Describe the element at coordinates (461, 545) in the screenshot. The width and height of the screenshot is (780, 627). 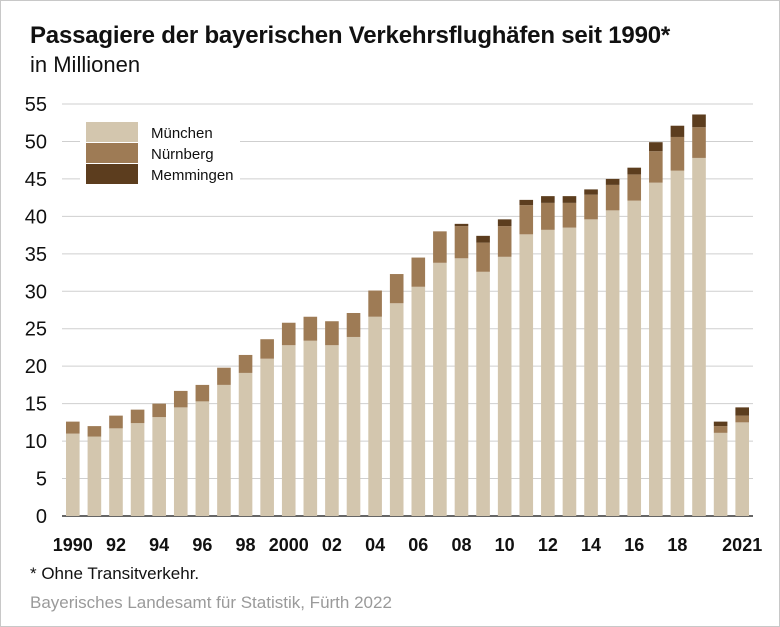
I see `x-tick-label: 08` at that location.